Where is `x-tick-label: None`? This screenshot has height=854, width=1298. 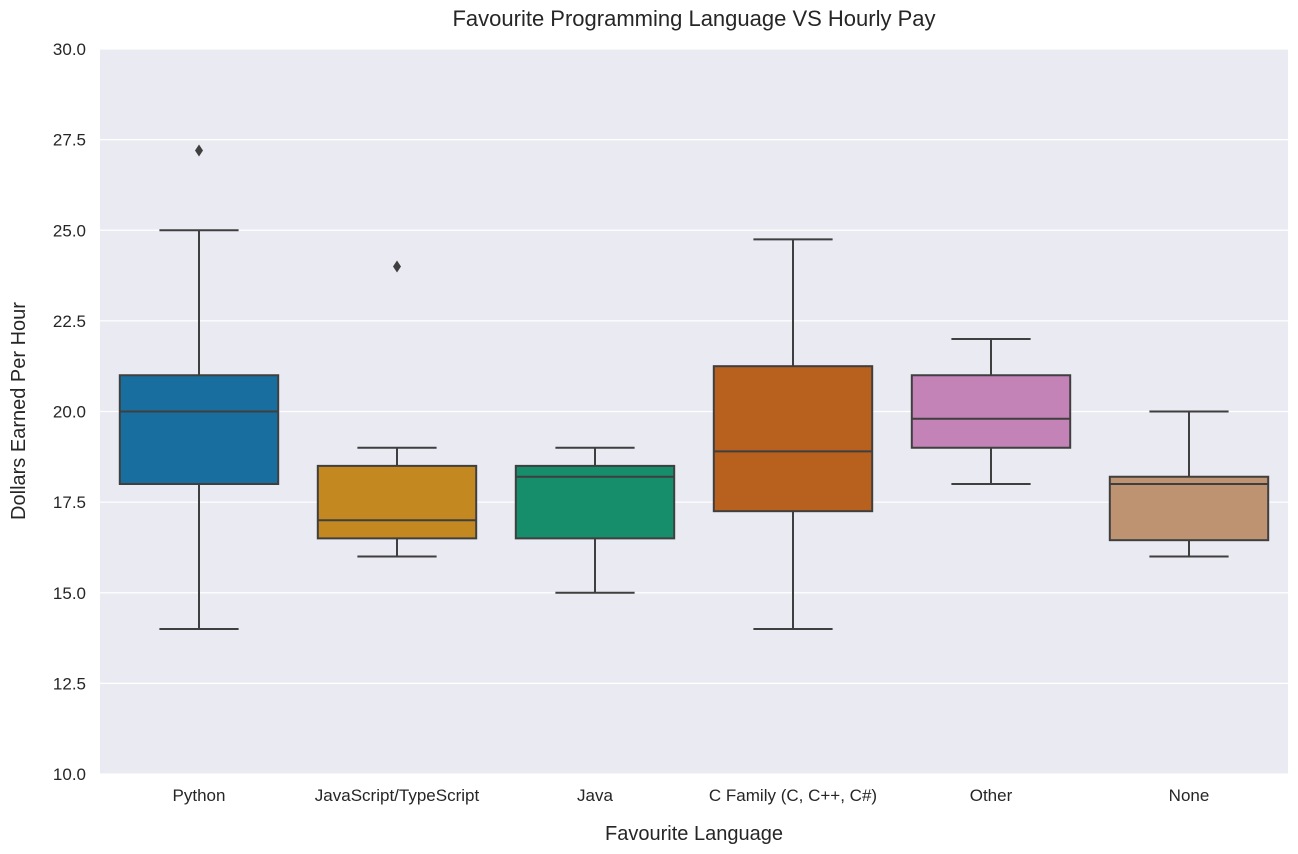
x-tick-label: None is located at coordinates (1189, 795).